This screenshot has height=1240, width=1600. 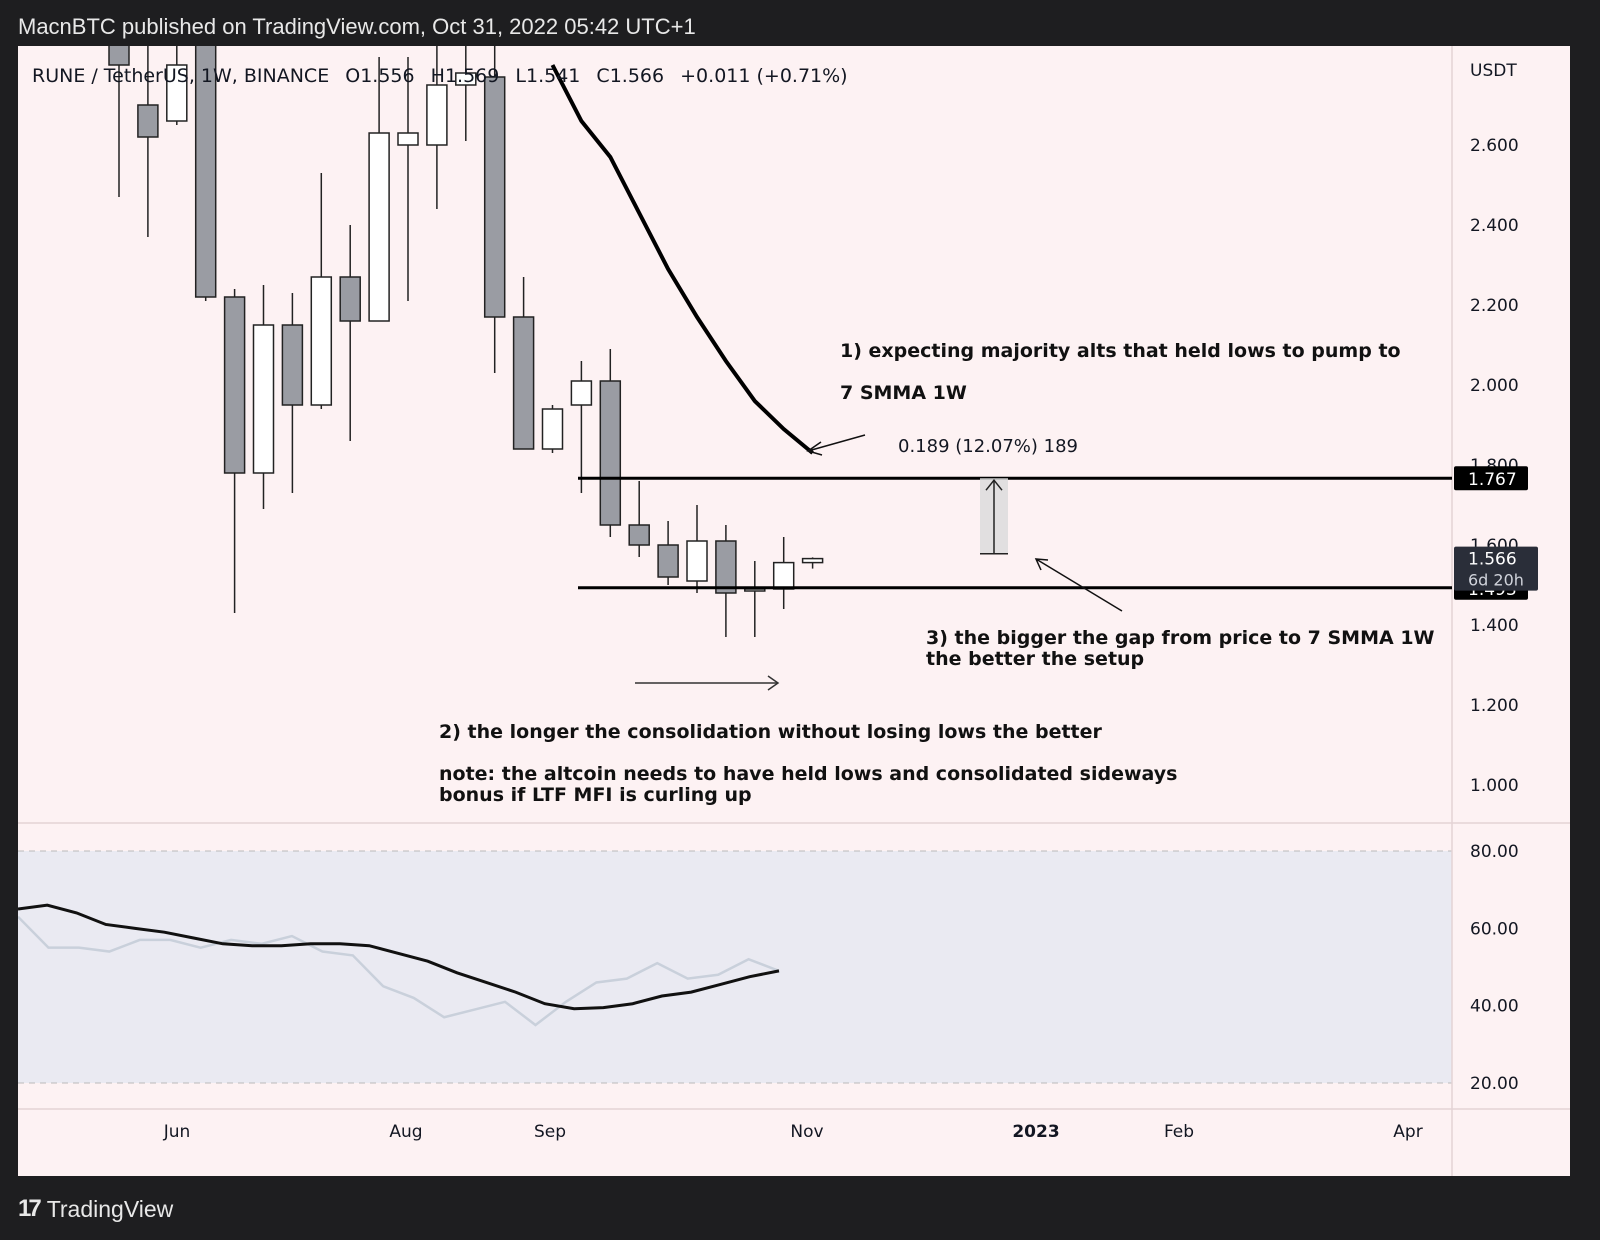 I want to click on time-tick-label: Aug, so click(x=405, y=1132).